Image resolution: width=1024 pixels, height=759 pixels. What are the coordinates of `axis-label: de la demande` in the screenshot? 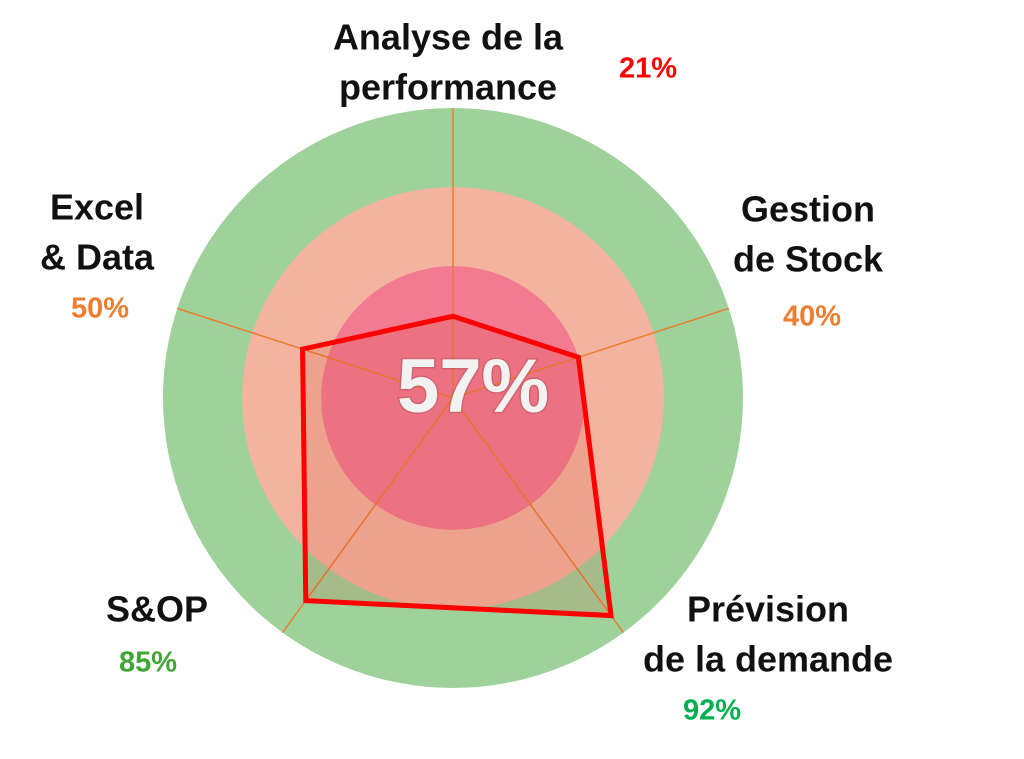 It's located at (768, 659).